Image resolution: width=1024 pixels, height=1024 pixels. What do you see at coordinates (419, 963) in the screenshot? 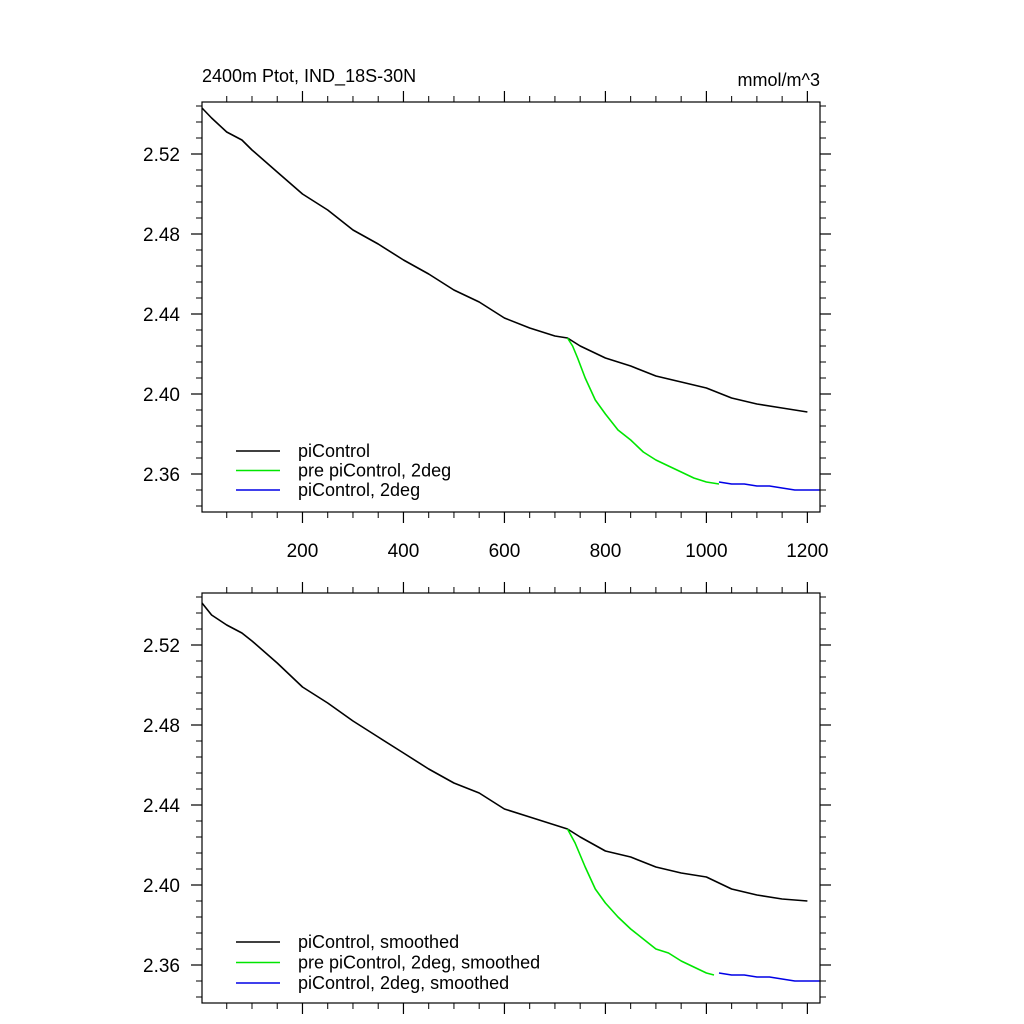
I see `legend-label: pre piControl, 2deg, smoothed` at bounding box center [419, 963].